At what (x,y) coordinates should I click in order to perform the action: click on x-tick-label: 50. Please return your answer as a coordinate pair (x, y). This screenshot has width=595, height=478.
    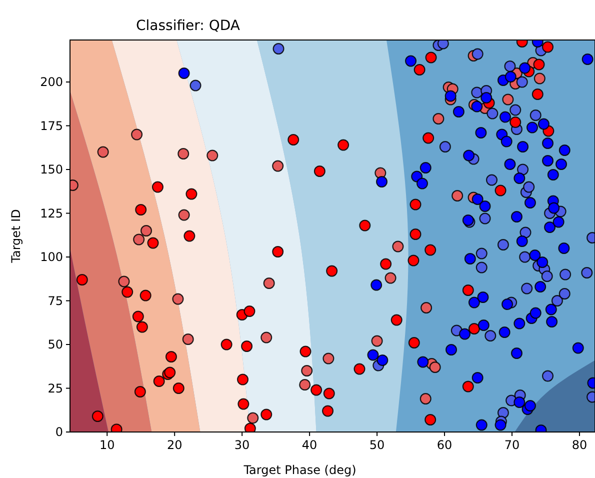
    Looking at the image, I should click on (377, 445).